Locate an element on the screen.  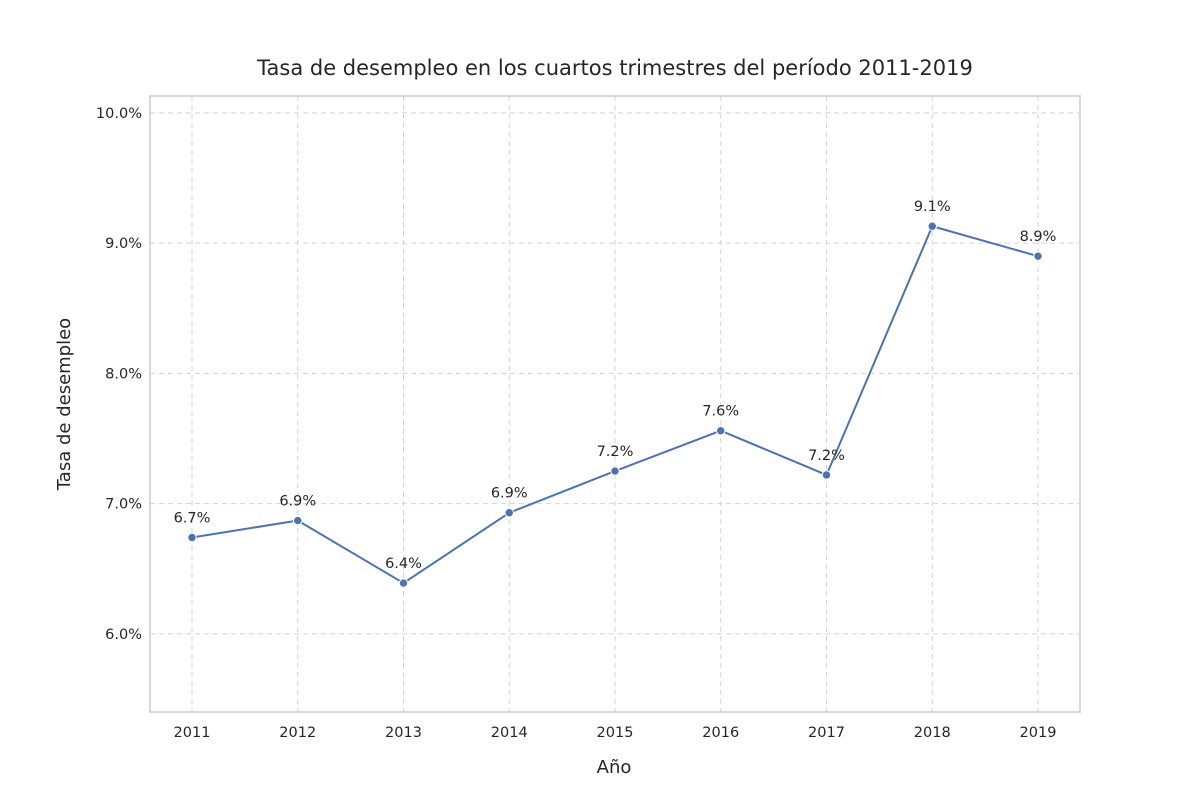
x-tick-label: 2013 is located at coordinates (403, 733).